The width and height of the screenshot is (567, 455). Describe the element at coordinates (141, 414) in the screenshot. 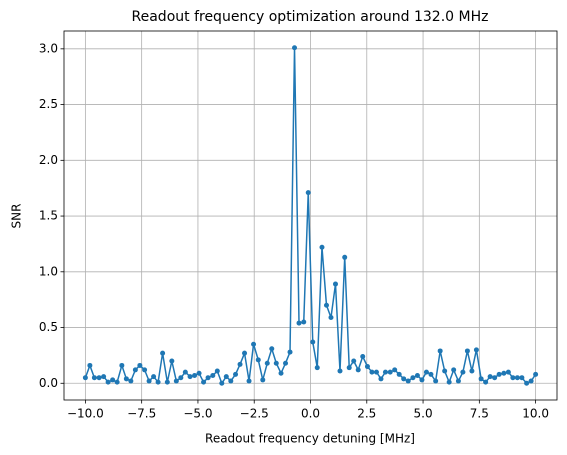

I see `x-tick-label: −7.5` at that location.